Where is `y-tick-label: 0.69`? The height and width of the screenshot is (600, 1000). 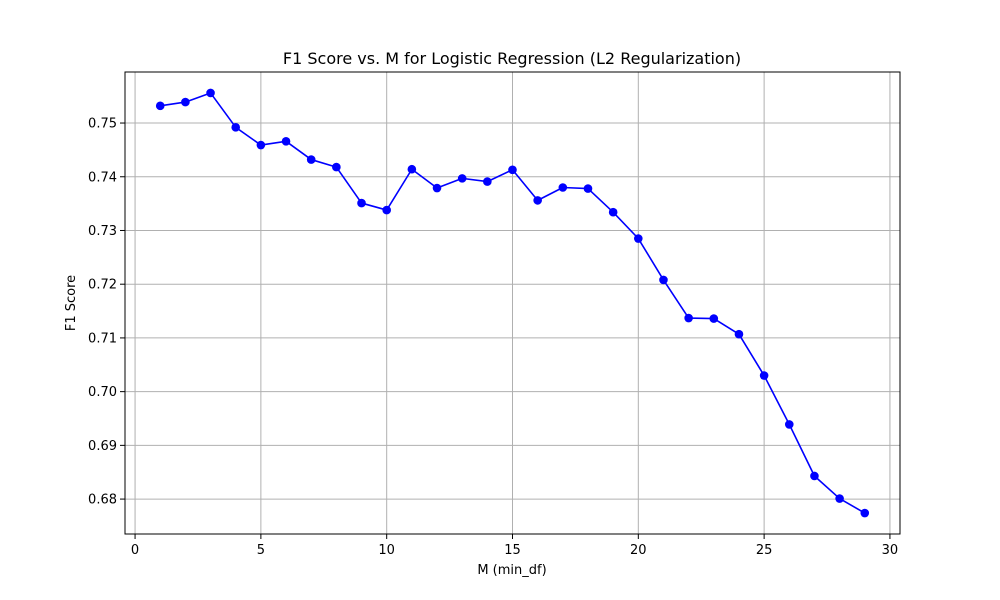 y-tick-label: 0.69 is located at coordinates (102, 446).